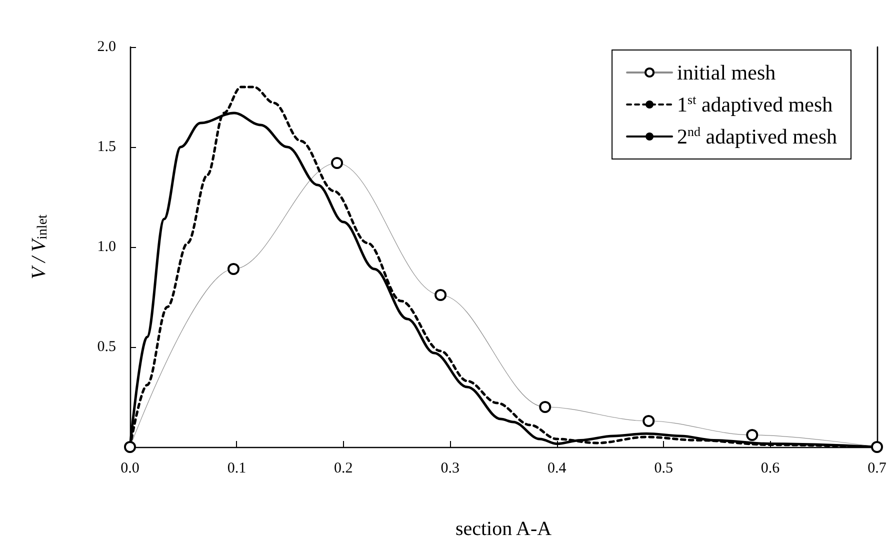 This screenshot has height=544, width=891. I want to click on x-tick-label: 0.0, so click(130, 468).